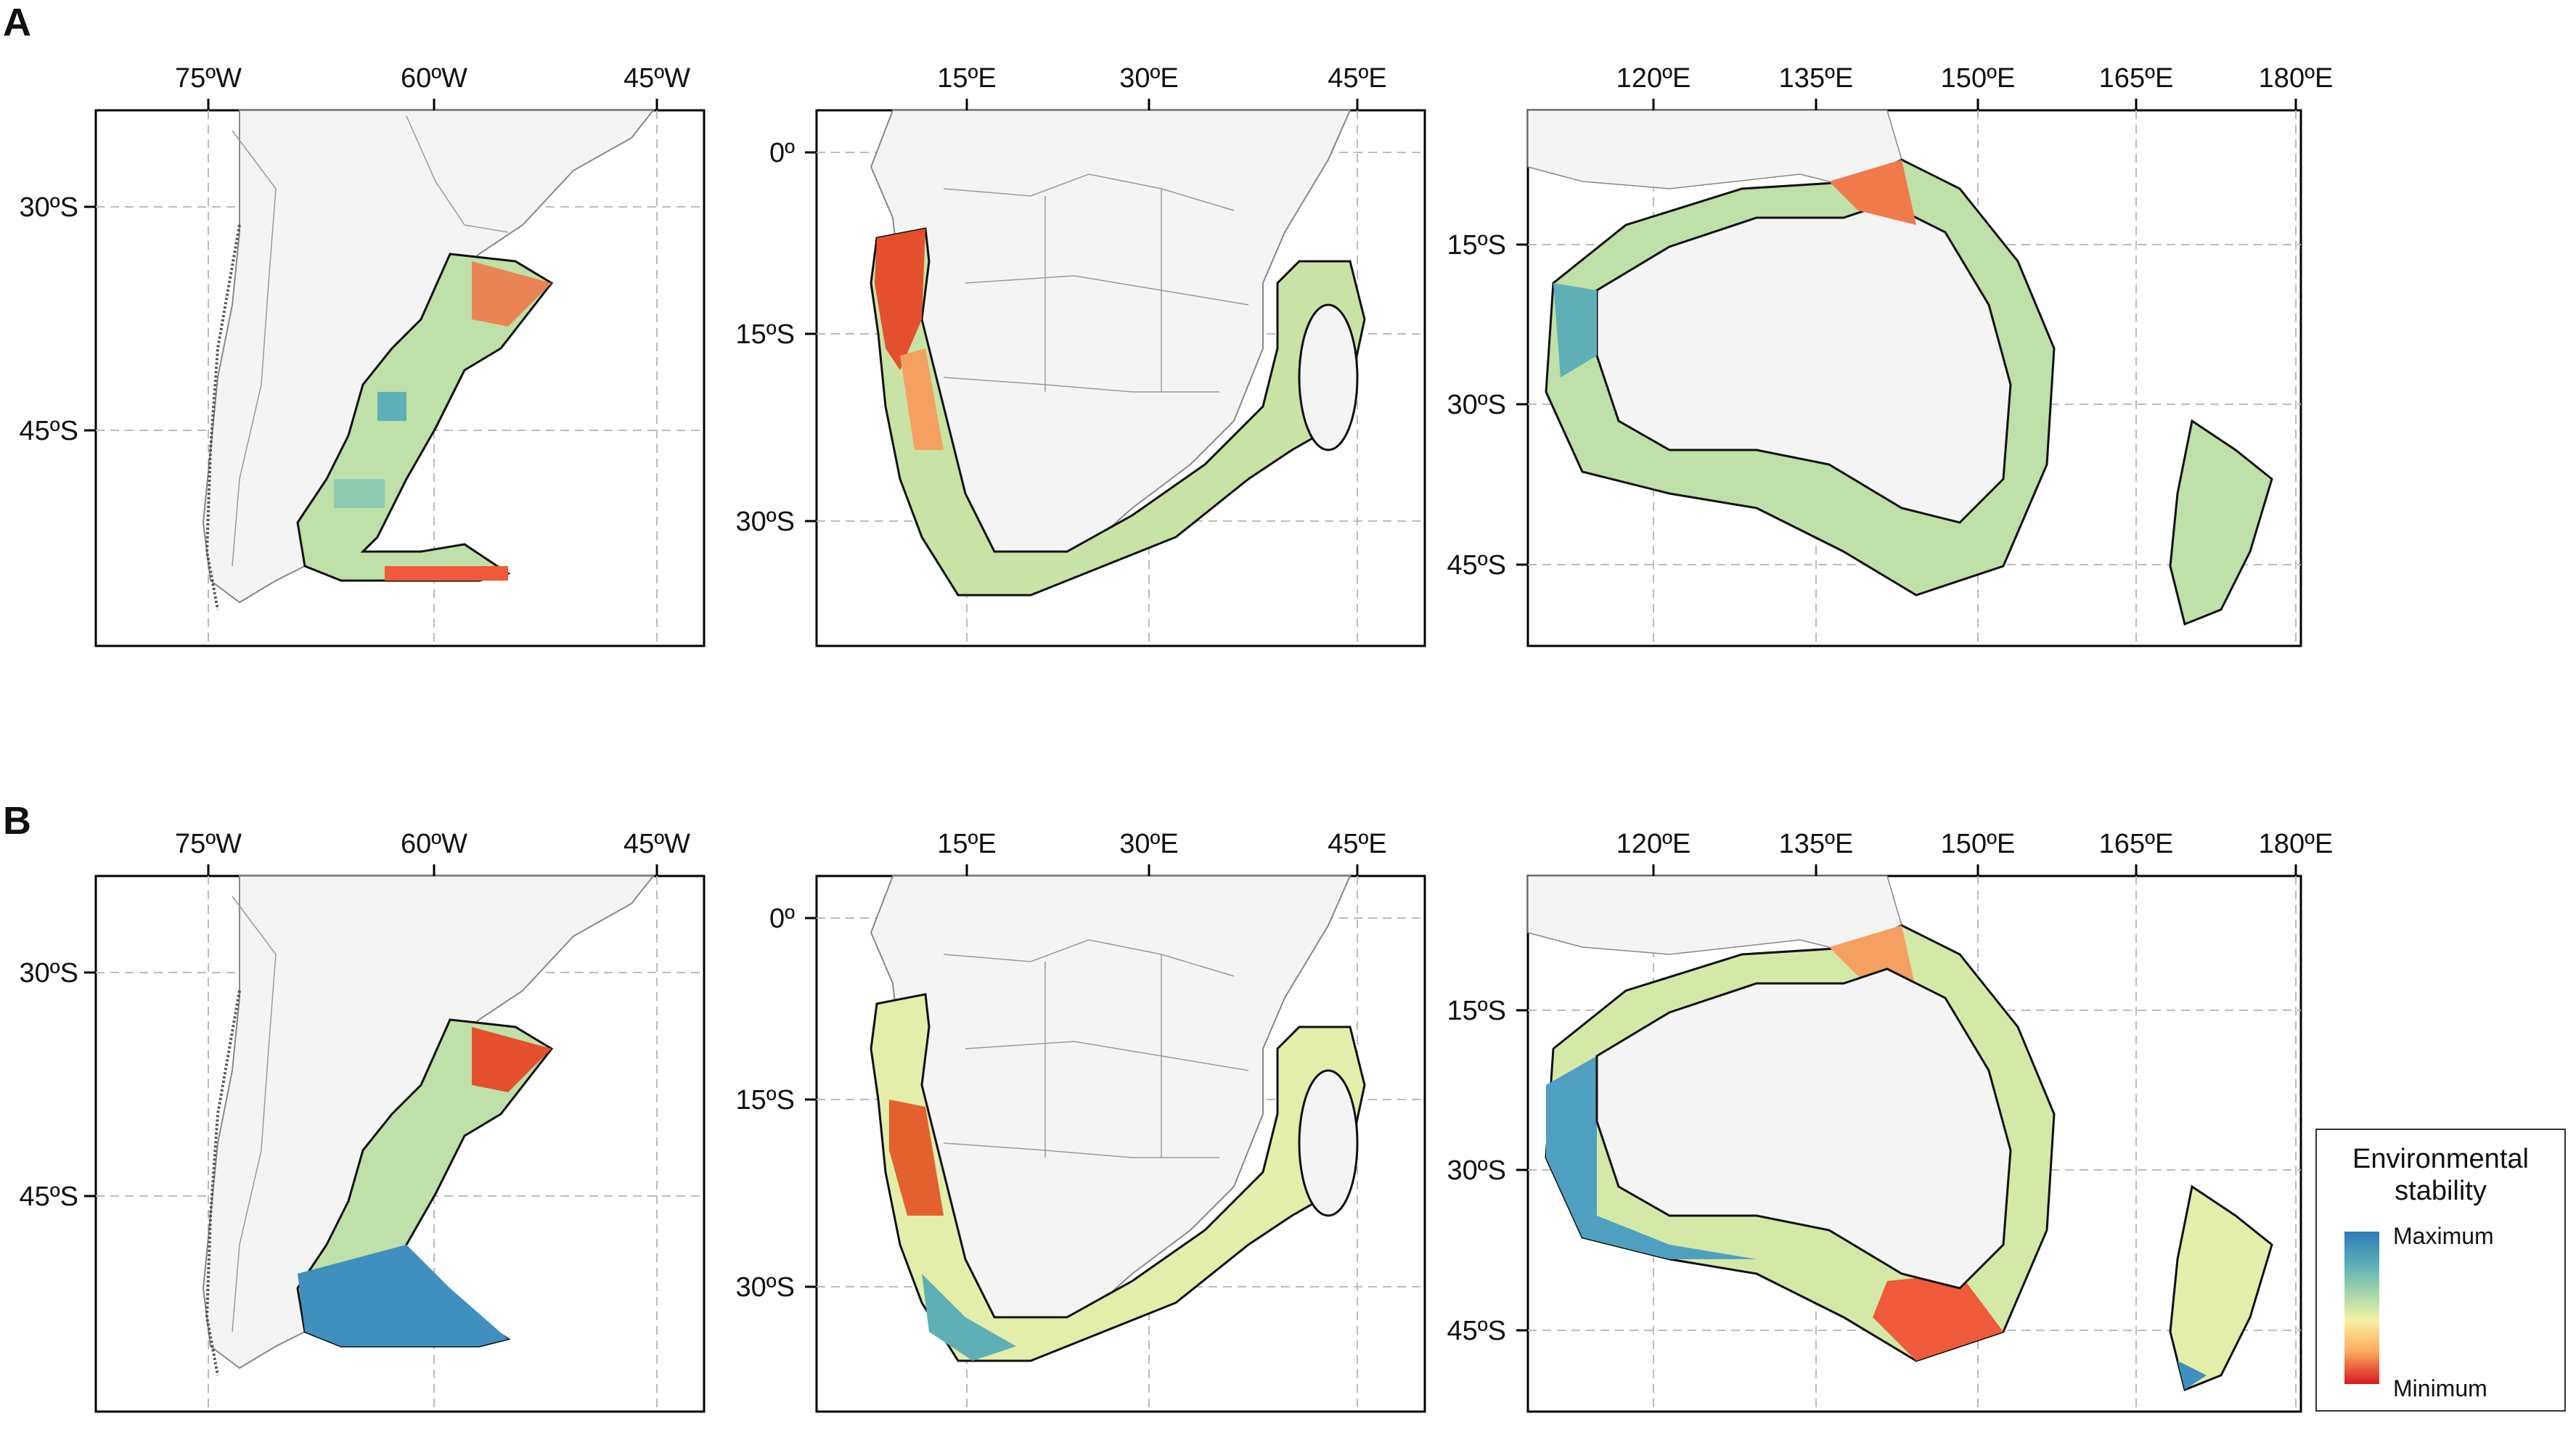  I want to click on map-b-south-america: 75ºW 60ºW 45ºW 30ºS 45ºS, so click(363, 1123).